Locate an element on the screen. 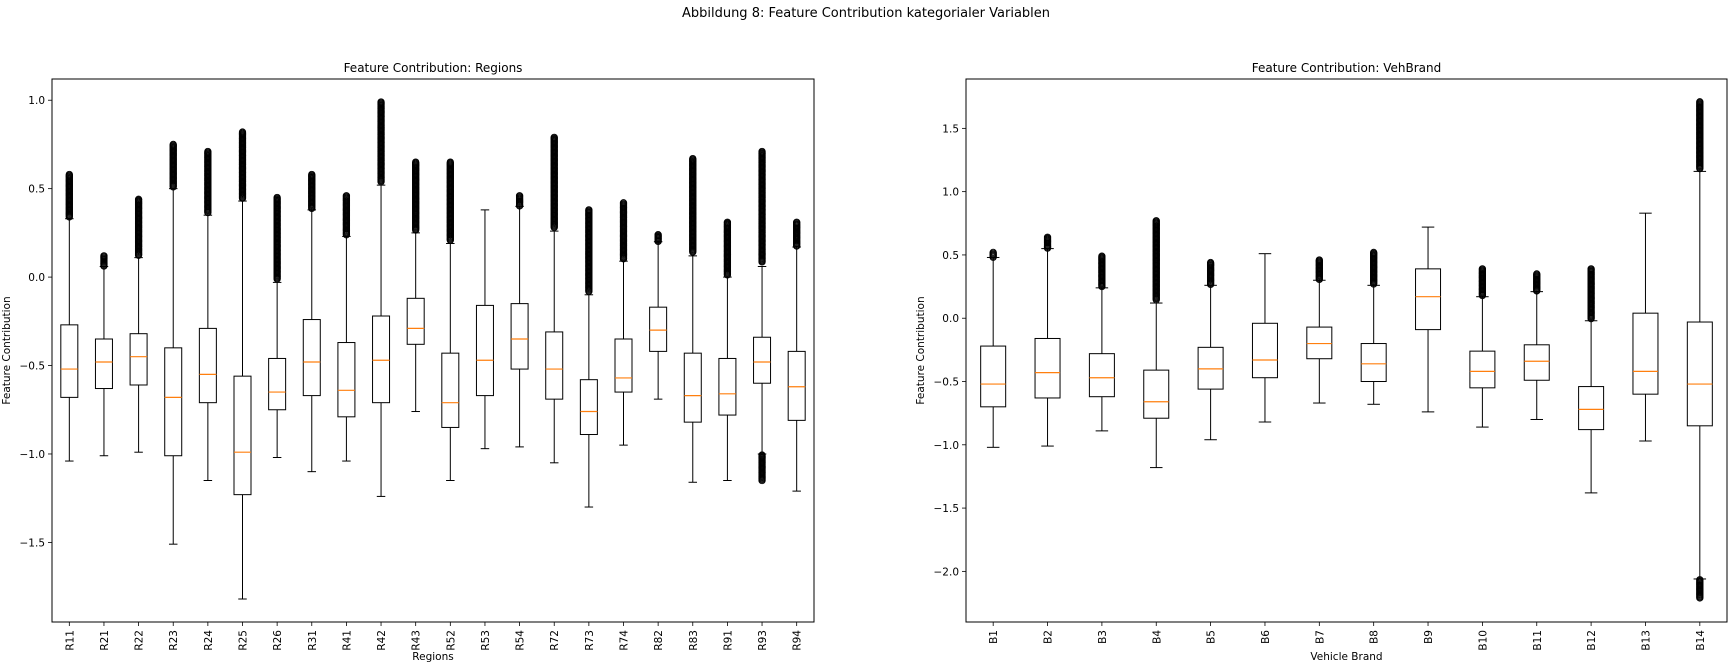 The height and width of the screenshot is (670, 1733). regions-box-R93 is located at coordinates (762, 316).